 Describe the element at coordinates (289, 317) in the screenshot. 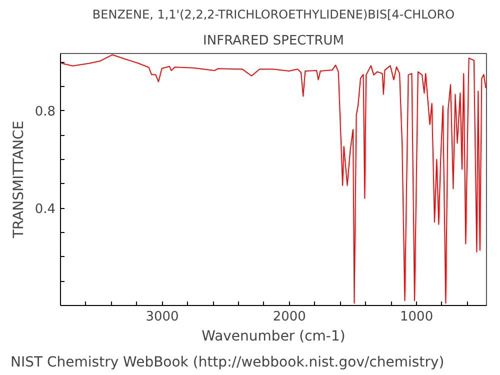

I see `x-tick-label: 2000` at that location.